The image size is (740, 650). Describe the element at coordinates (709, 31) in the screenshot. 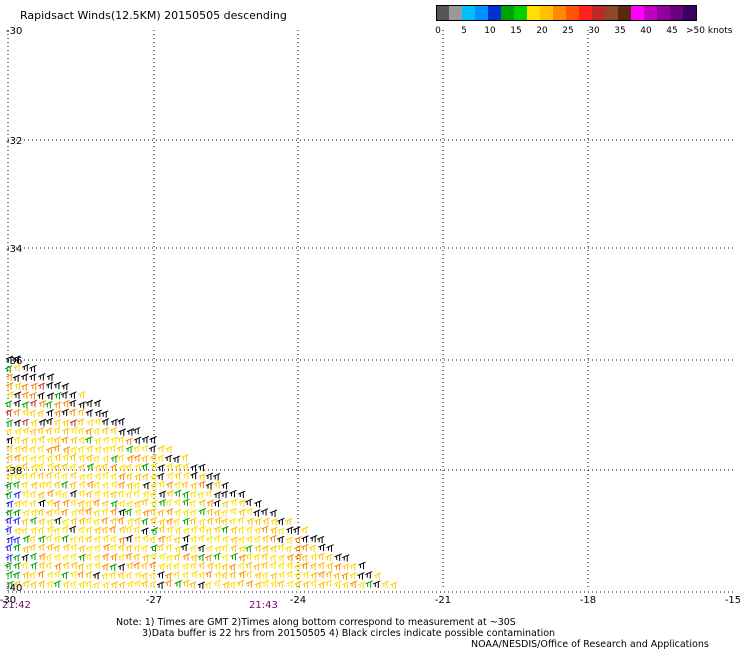

I see `colorbar-unit: >50 knots` at that location.